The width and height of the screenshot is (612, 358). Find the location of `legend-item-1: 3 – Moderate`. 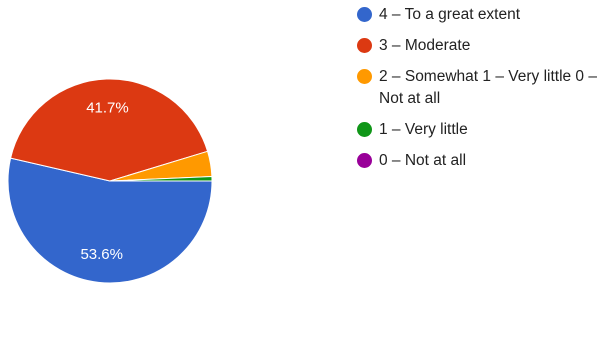

legend-item-1: 3 – Moderate is located at coordinates (482, 46).